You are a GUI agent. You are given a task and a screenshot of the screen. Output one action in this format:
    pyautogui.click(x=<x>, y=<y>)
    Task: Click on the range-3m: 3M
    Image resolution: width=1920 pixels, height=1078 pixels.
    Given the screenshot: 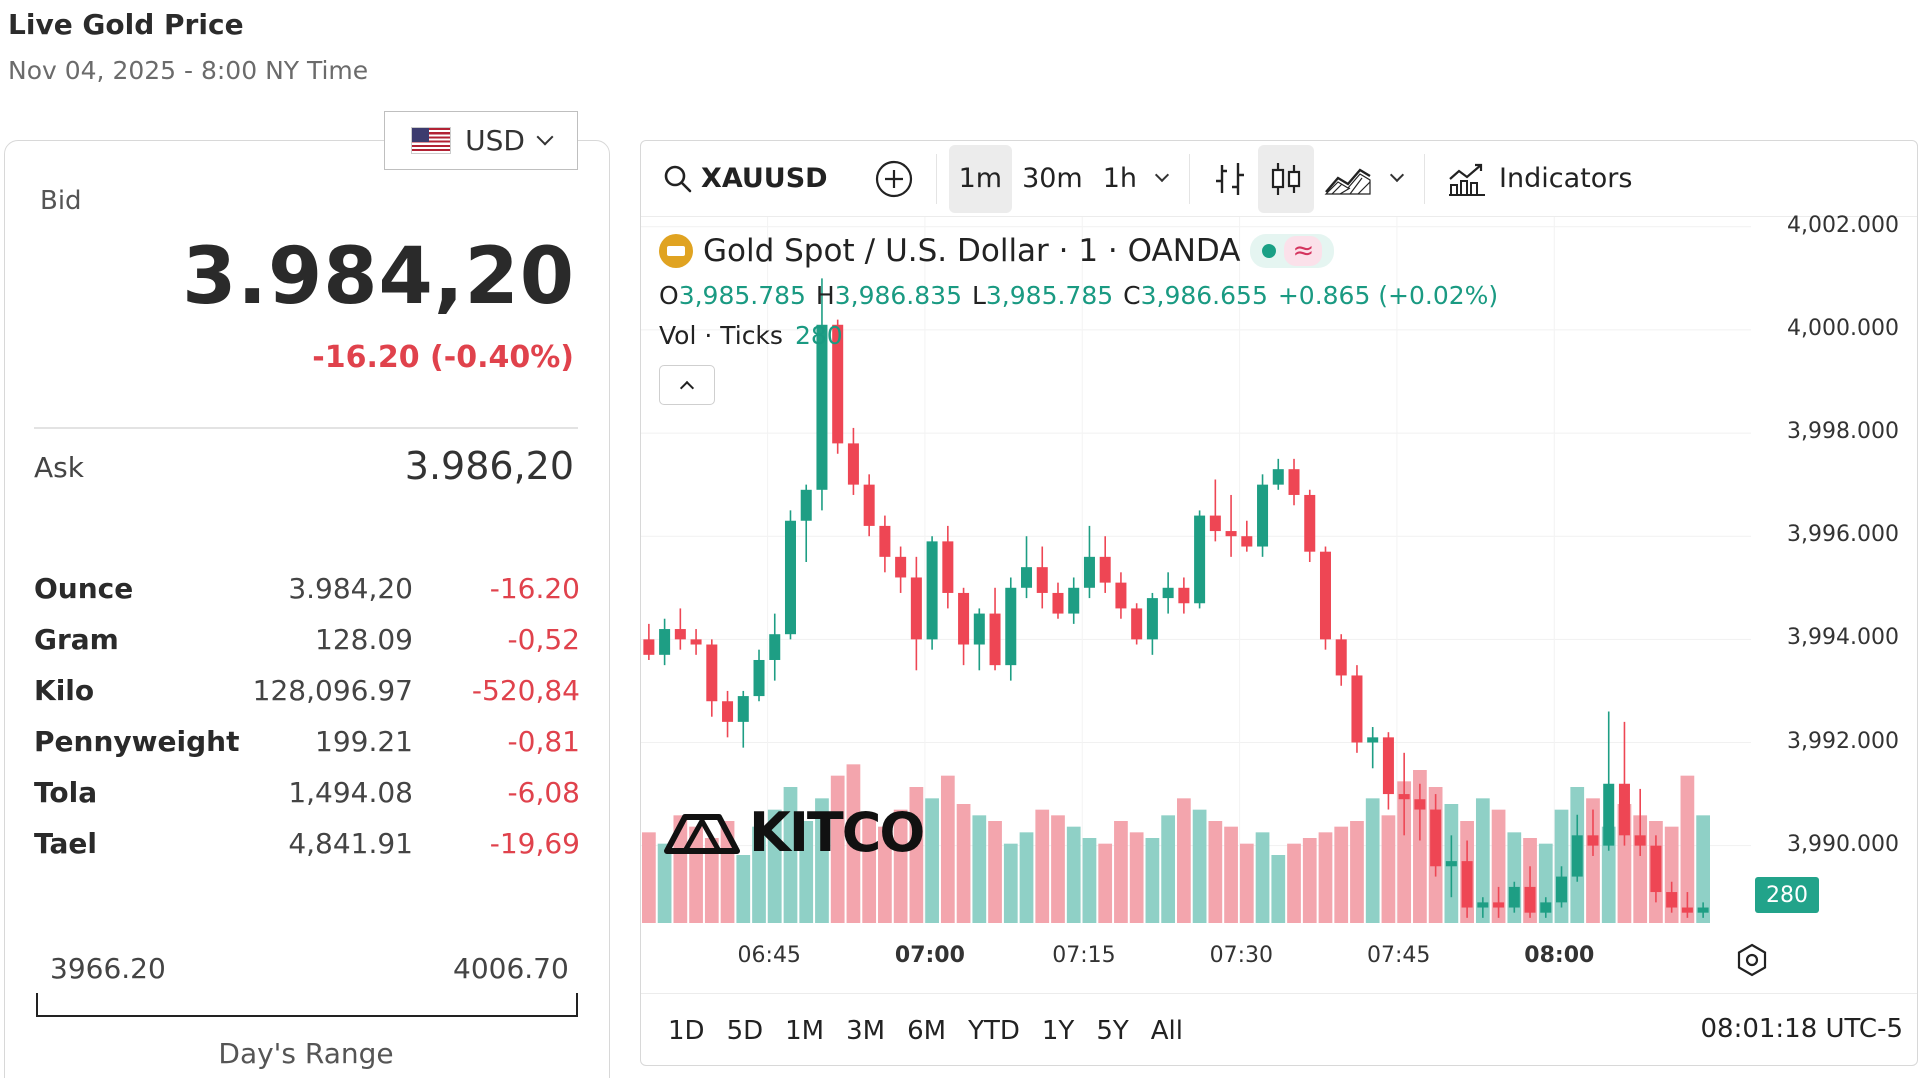 What is the action you would take?
    pyautogui.click(x=866, y=1030)
    